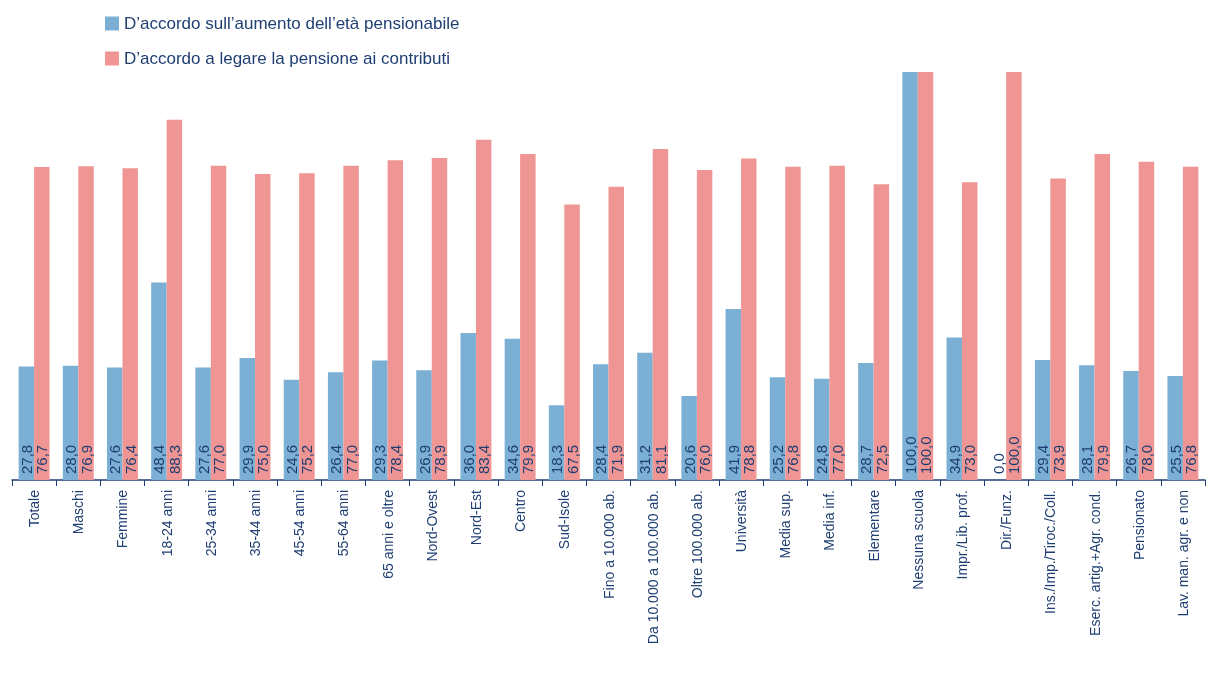  I want to click on x-tick-label: Elementare, so click(873, 525).